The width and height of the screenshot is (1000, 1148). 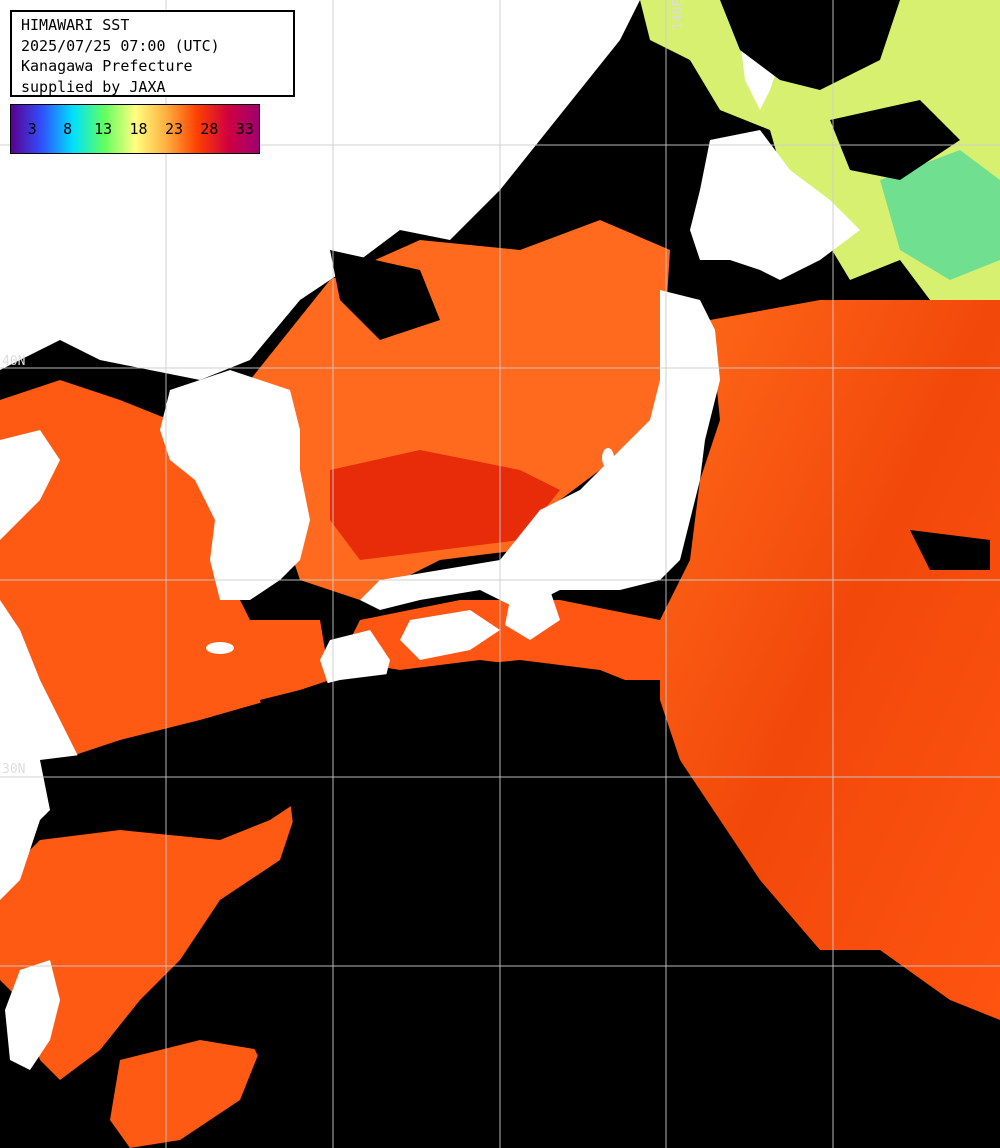 What do you see at coordinates (678, 15) in the screenshot?
I see `lon-label-140e: 140E` at bounding box center [678, 15].